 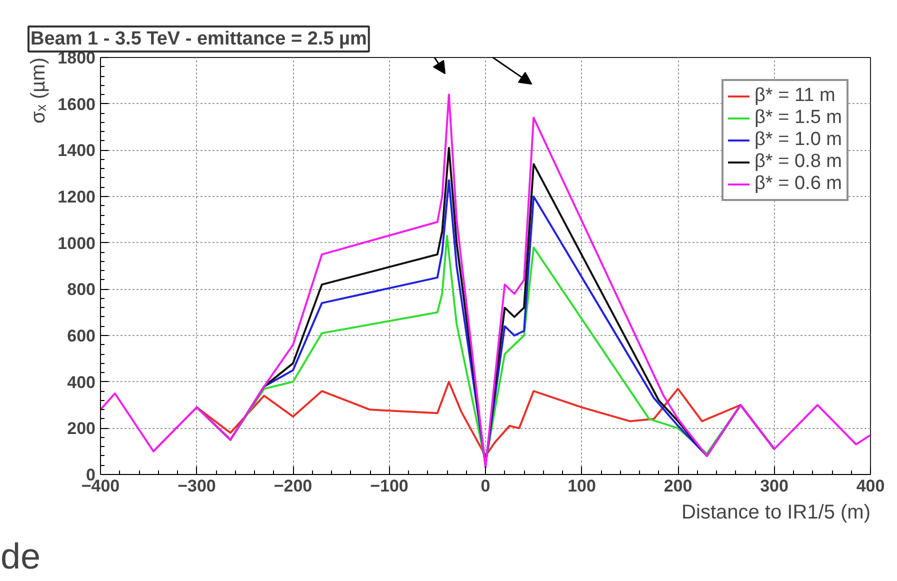 I want to click on x-tick-label: 400, so click(x=870, y=486).